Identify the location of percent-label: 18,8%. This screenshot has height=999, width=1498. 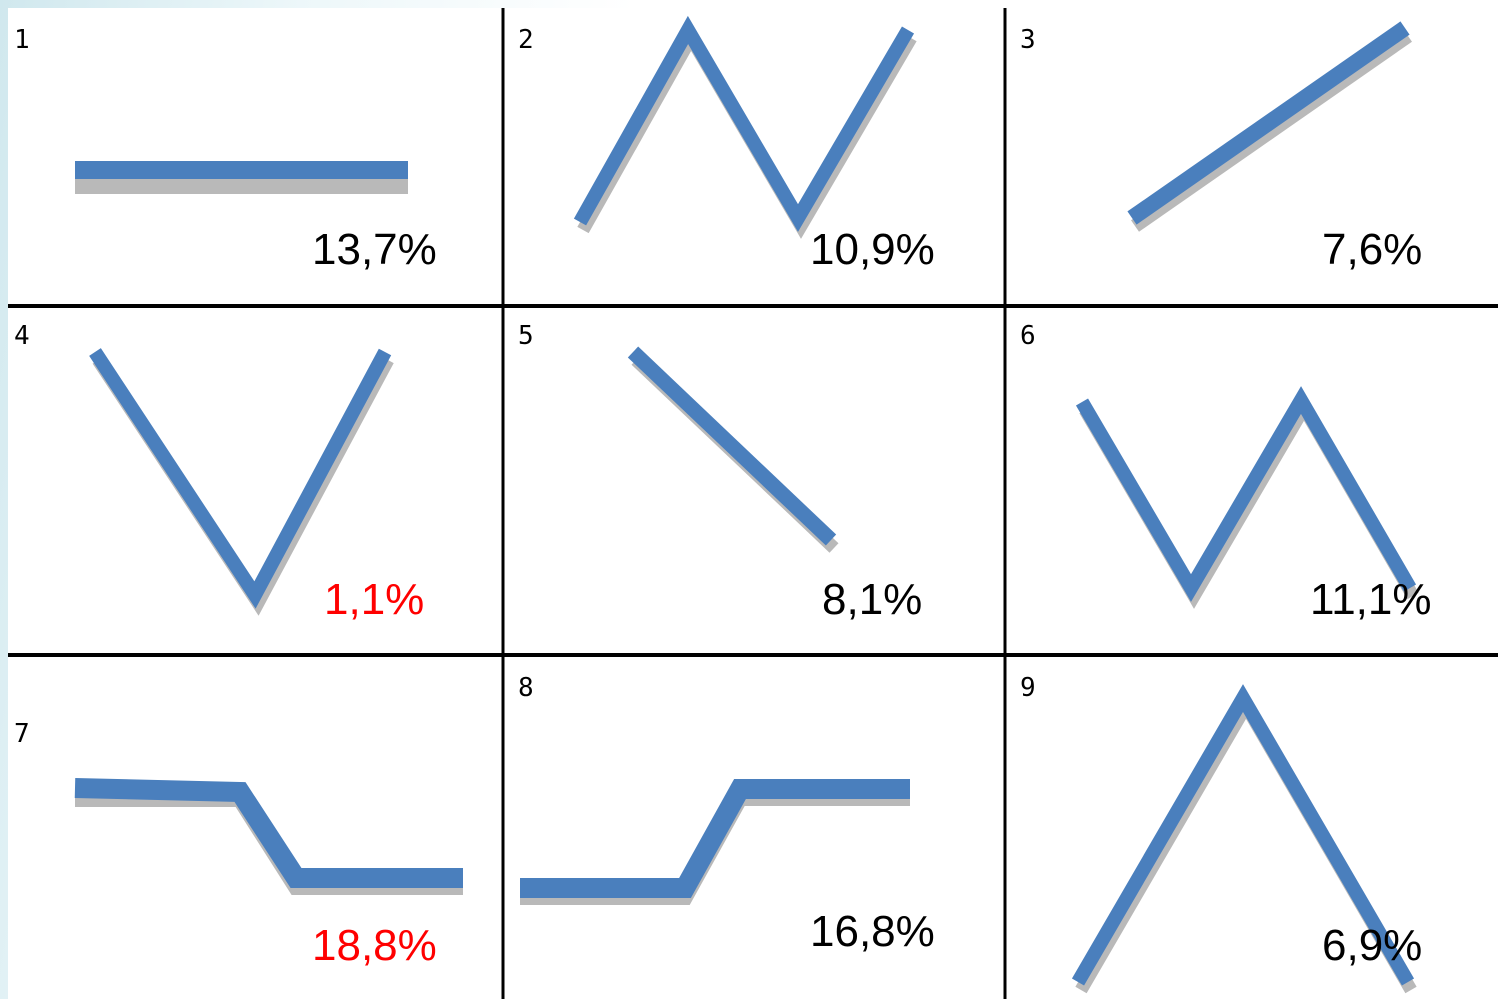
(374, 945).